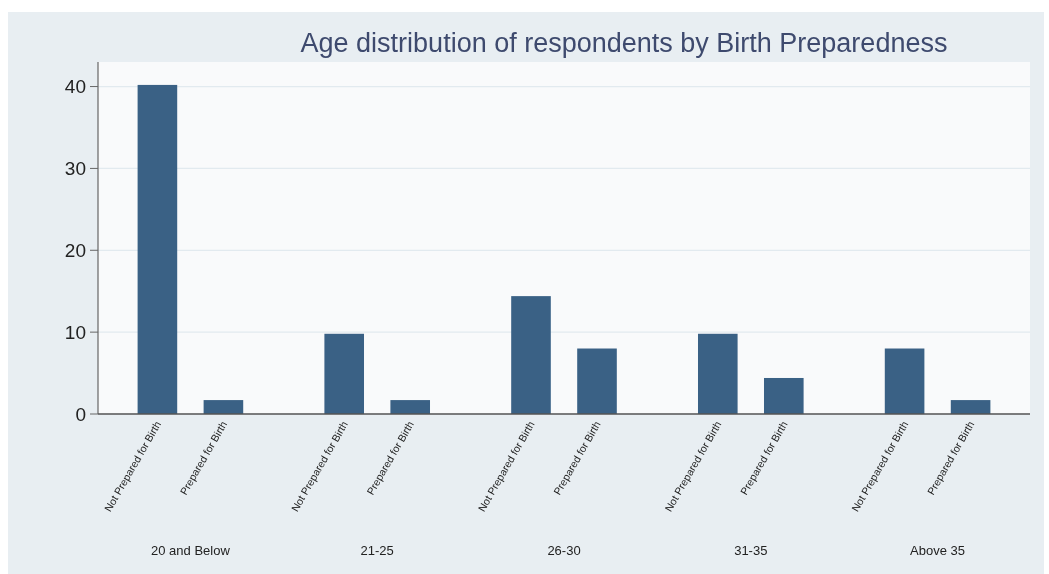 This screenshot has height=574, width=1049. Describe the element at coordinates (75, 87) in the screenshot. I see `y-tick-label: 40` at that location.